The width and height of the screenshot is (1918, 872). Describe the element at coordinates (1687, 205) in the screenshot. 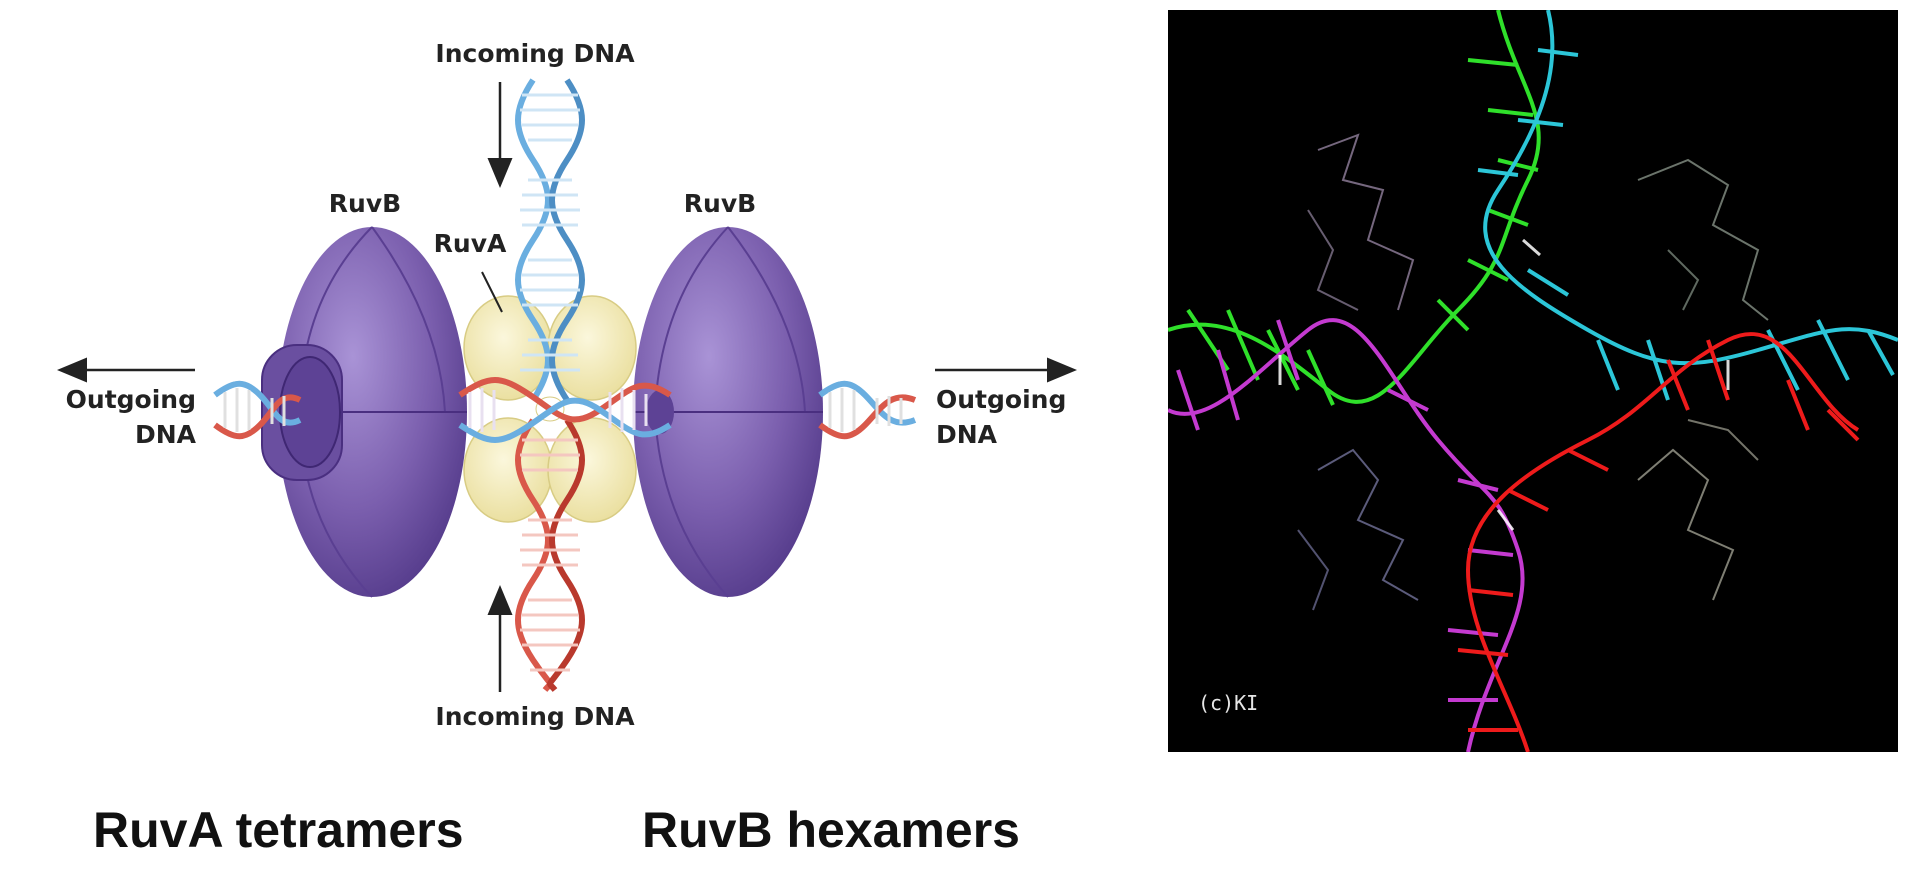

I see `strand-cyan` at that location.